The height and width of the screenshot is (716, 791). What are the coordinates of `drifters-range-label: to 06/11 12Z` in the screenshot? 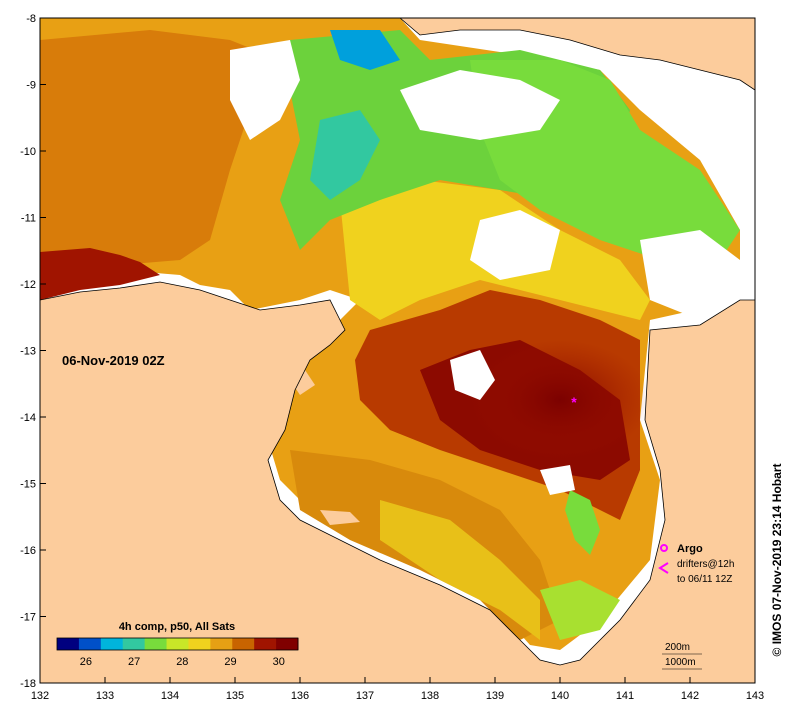 It's located at (704, 579).